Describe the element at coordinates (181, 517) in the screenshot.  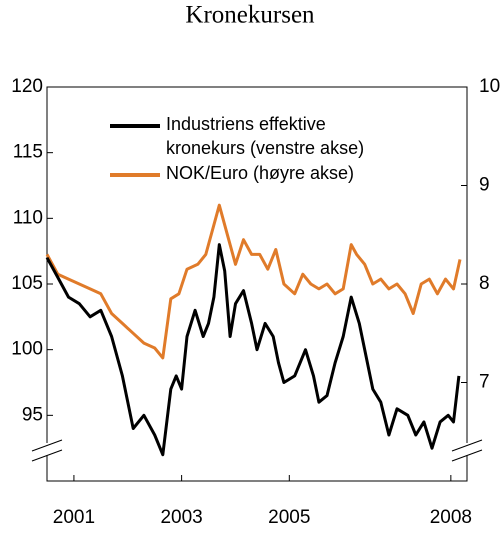
I see `x-tick-label: 2003` at that location.